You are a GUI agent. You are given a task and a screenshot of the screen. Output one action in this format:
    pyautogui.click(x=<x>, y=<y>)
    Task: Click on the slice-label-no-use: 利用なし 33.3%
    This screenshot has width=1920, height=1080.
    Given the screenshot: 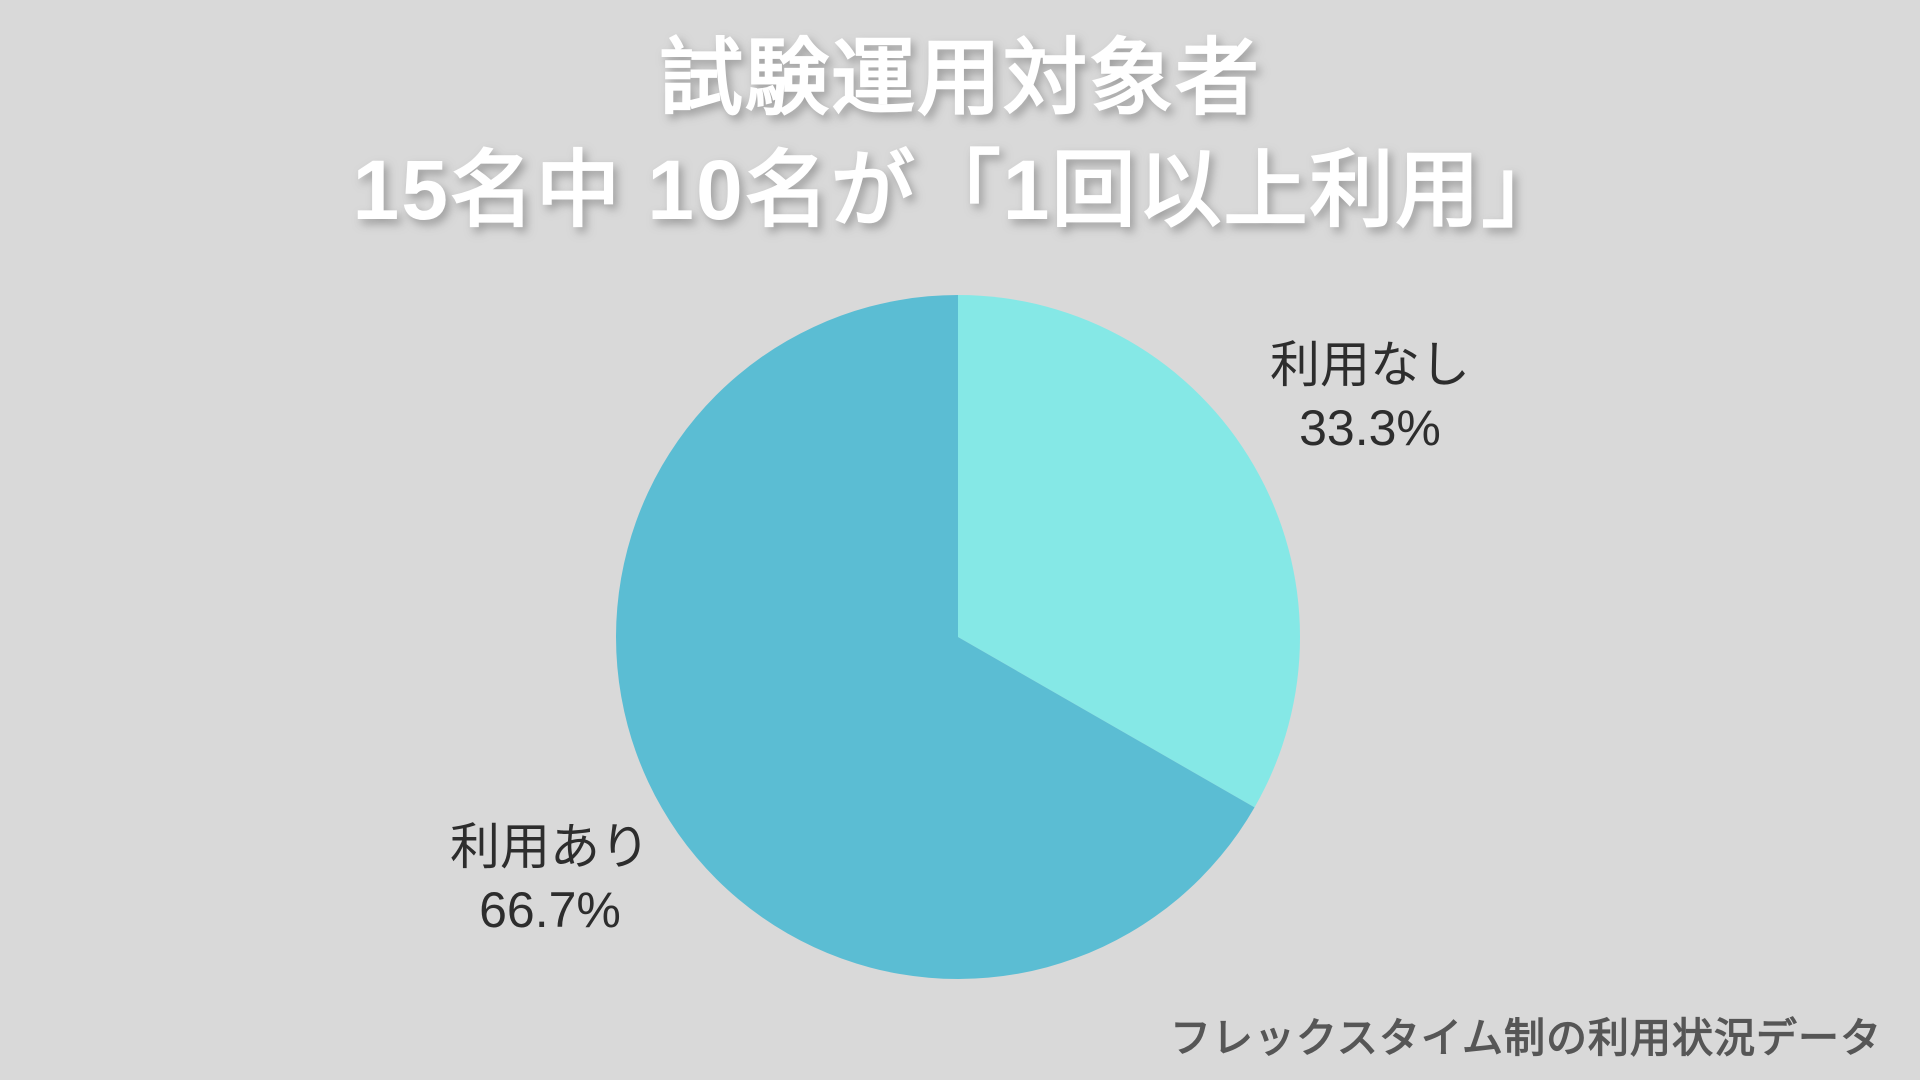 What is the action you would take?
    pyautogui.click(x=1370, y=397)
    